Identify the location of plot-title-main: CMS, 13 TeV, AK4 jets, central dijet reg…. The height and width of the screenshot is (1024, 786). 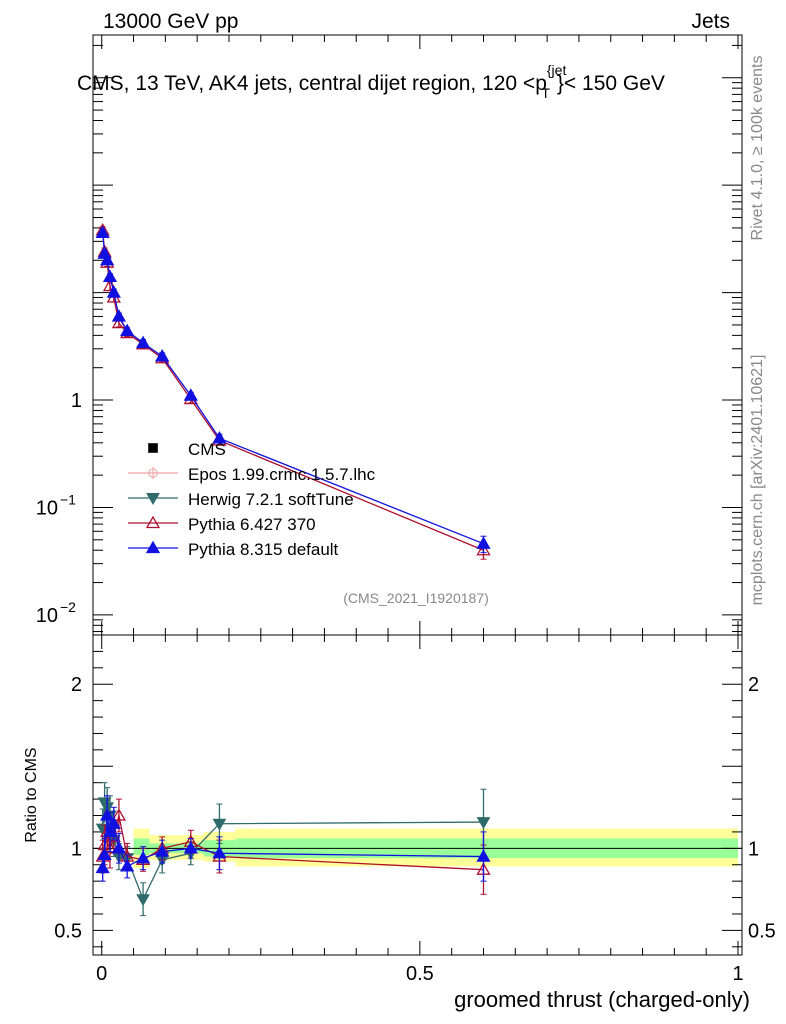
(312, 83).